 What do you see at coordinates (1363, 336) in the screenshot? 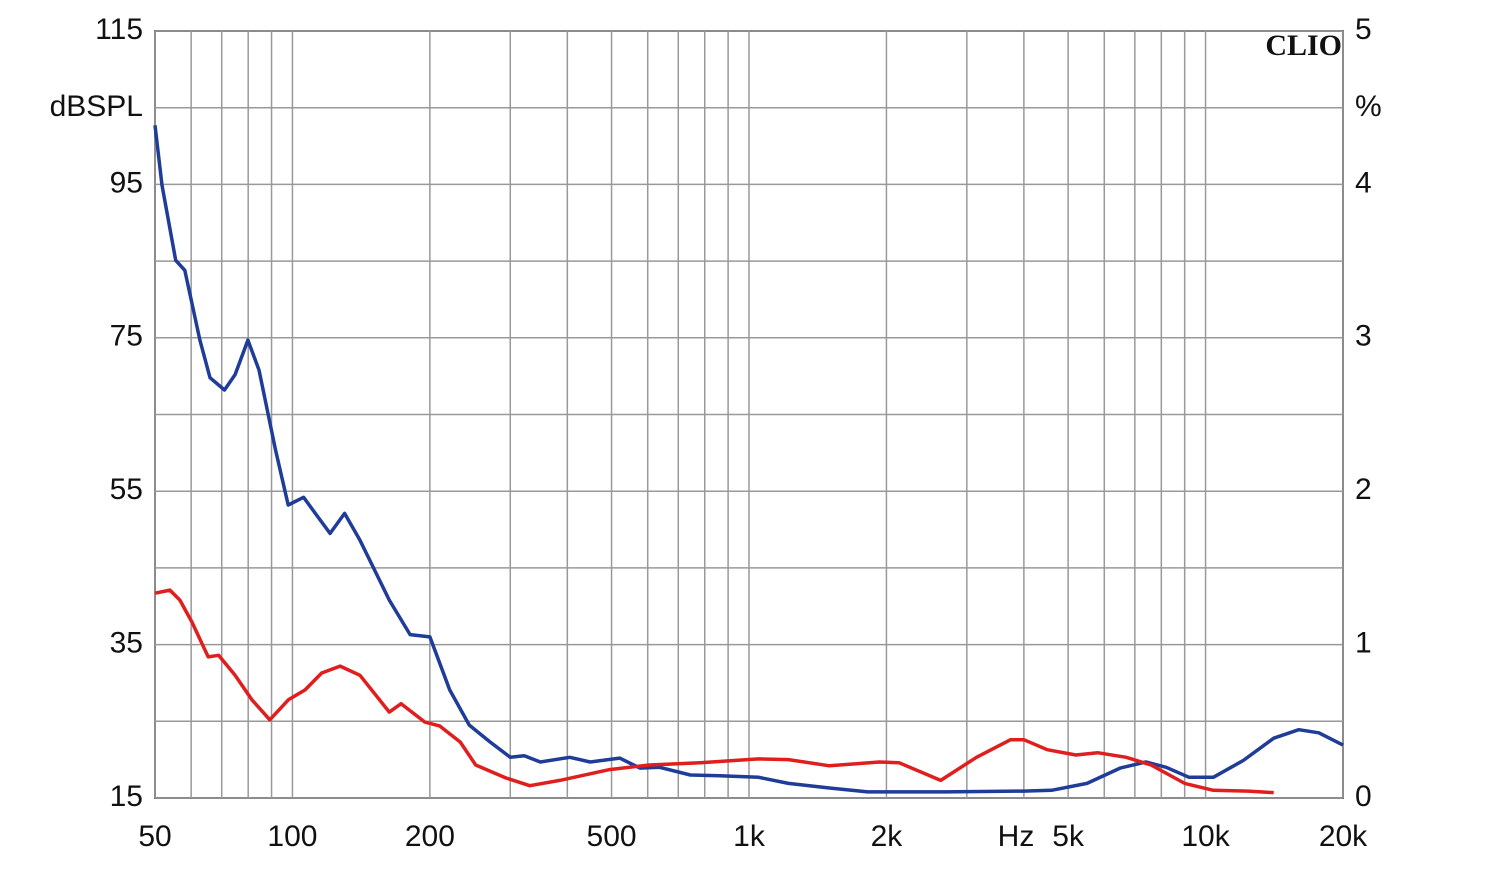
I see `y2-tick-label: 3` at bounding box center [1363, 336].